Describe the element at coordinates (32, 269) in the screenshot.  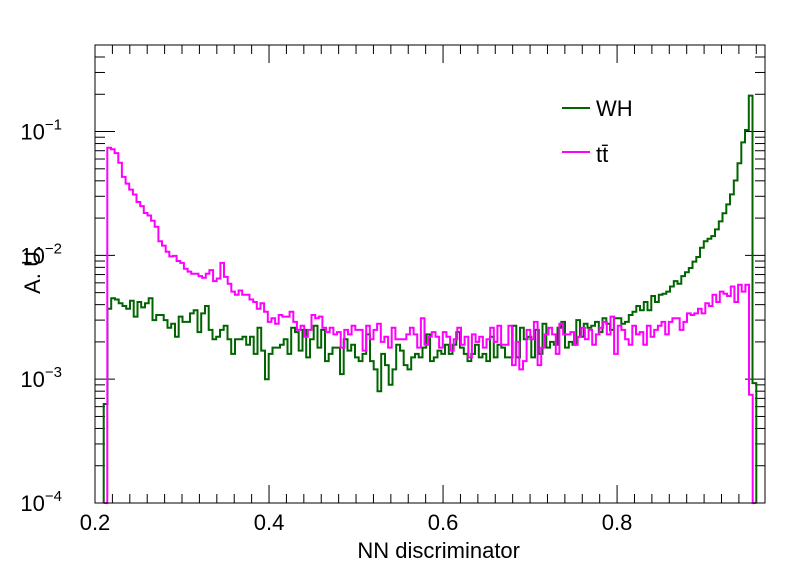
I see `y-axis-title: A. U.` at that location.